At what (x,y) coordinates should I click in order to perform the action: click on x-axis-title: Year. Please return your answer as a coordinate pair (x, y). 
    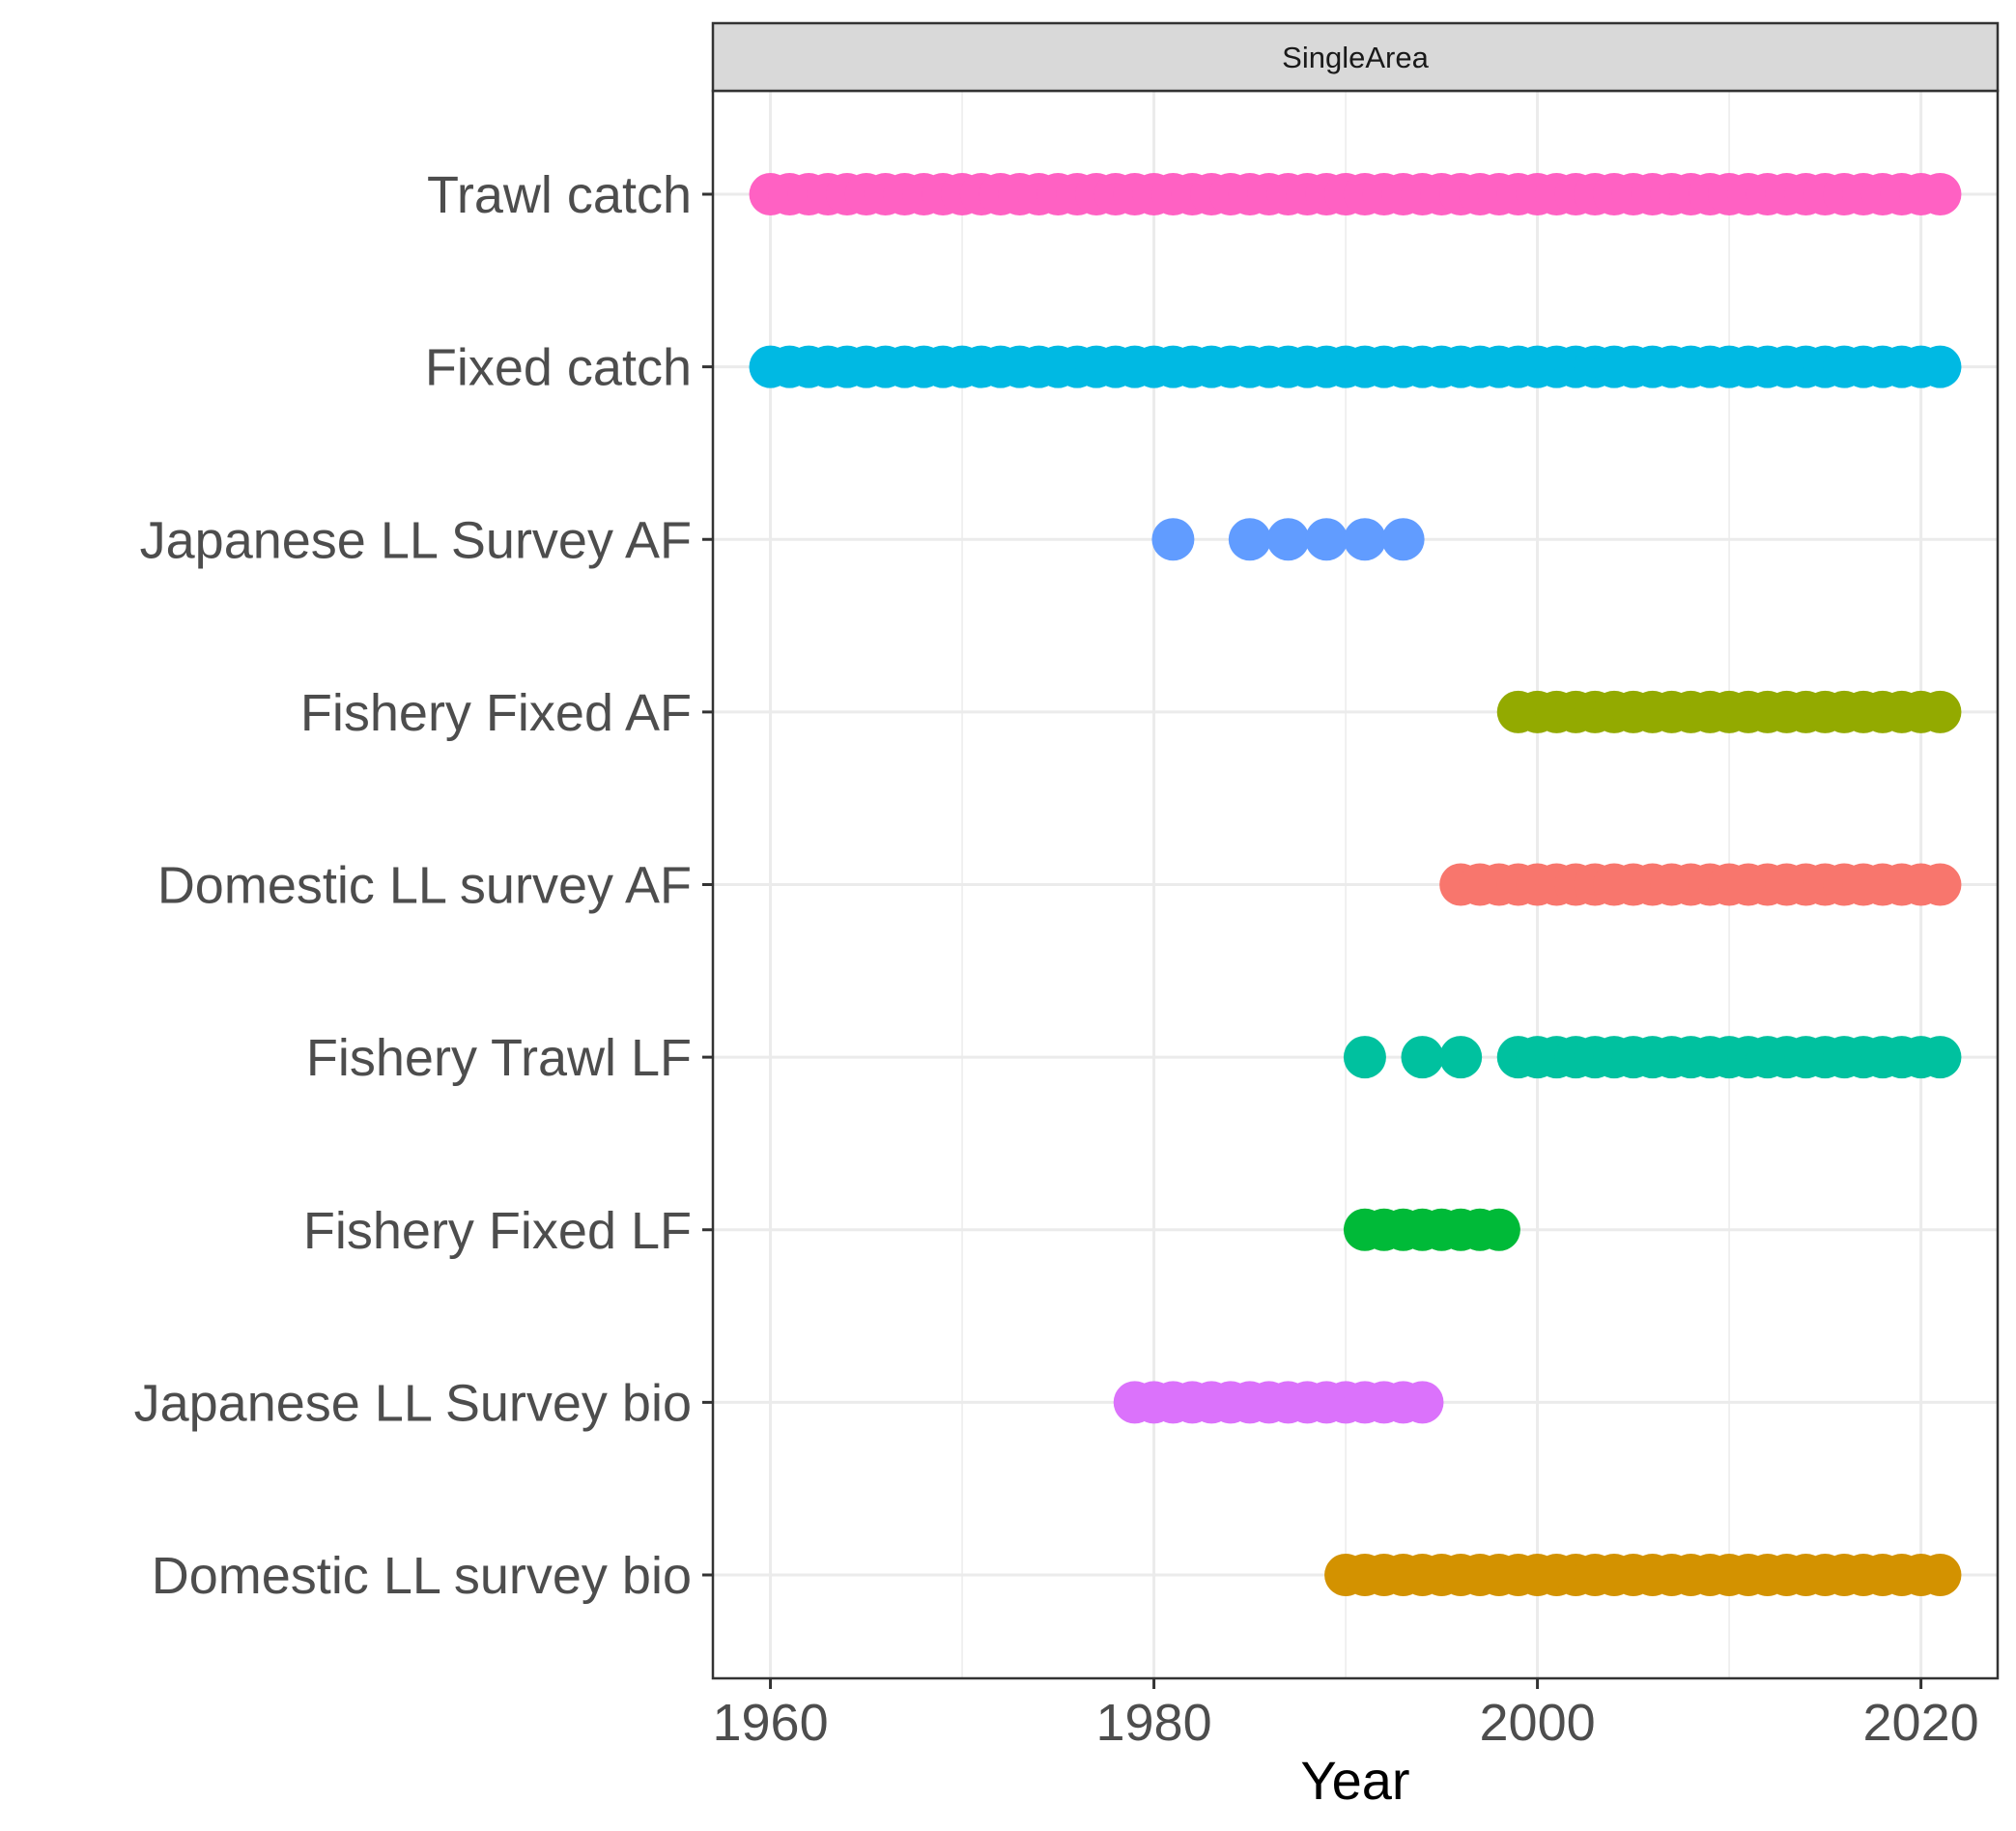
    Looking at the image, I should click on (1354, 1780).